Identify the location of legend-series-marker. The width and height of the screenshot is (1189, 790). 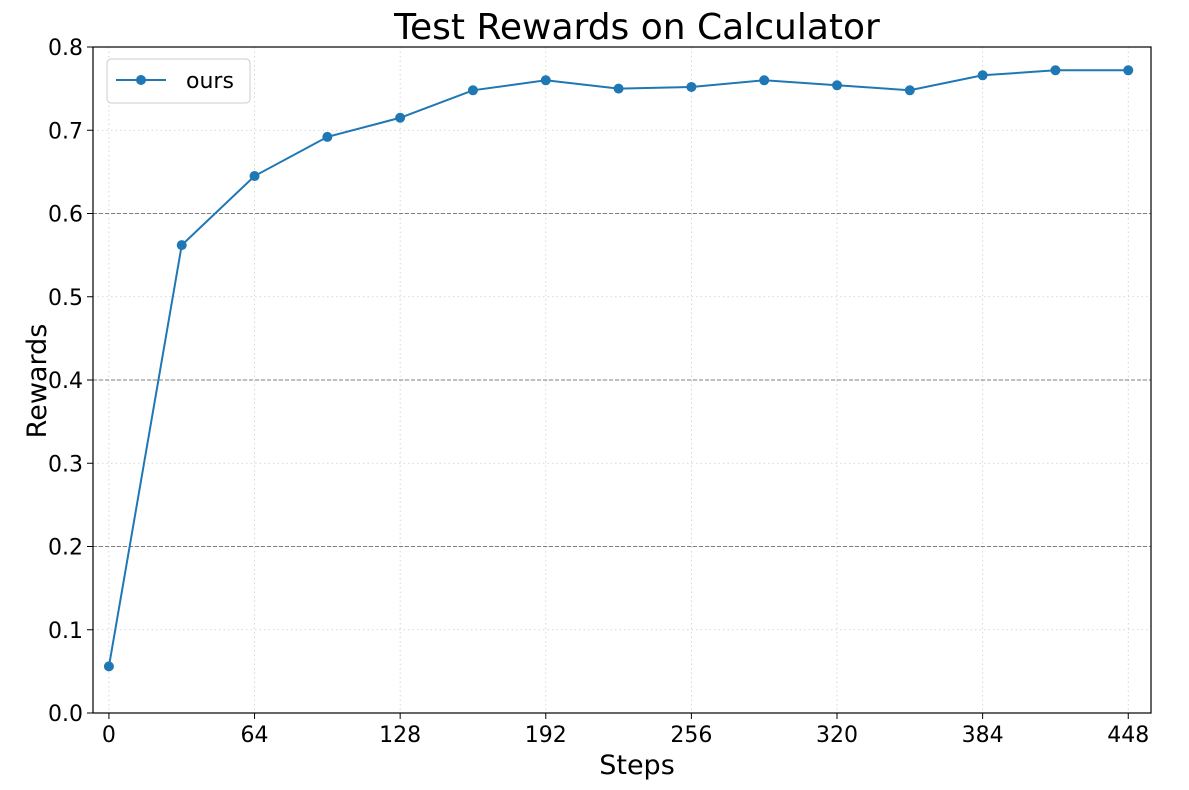
(141, 80).